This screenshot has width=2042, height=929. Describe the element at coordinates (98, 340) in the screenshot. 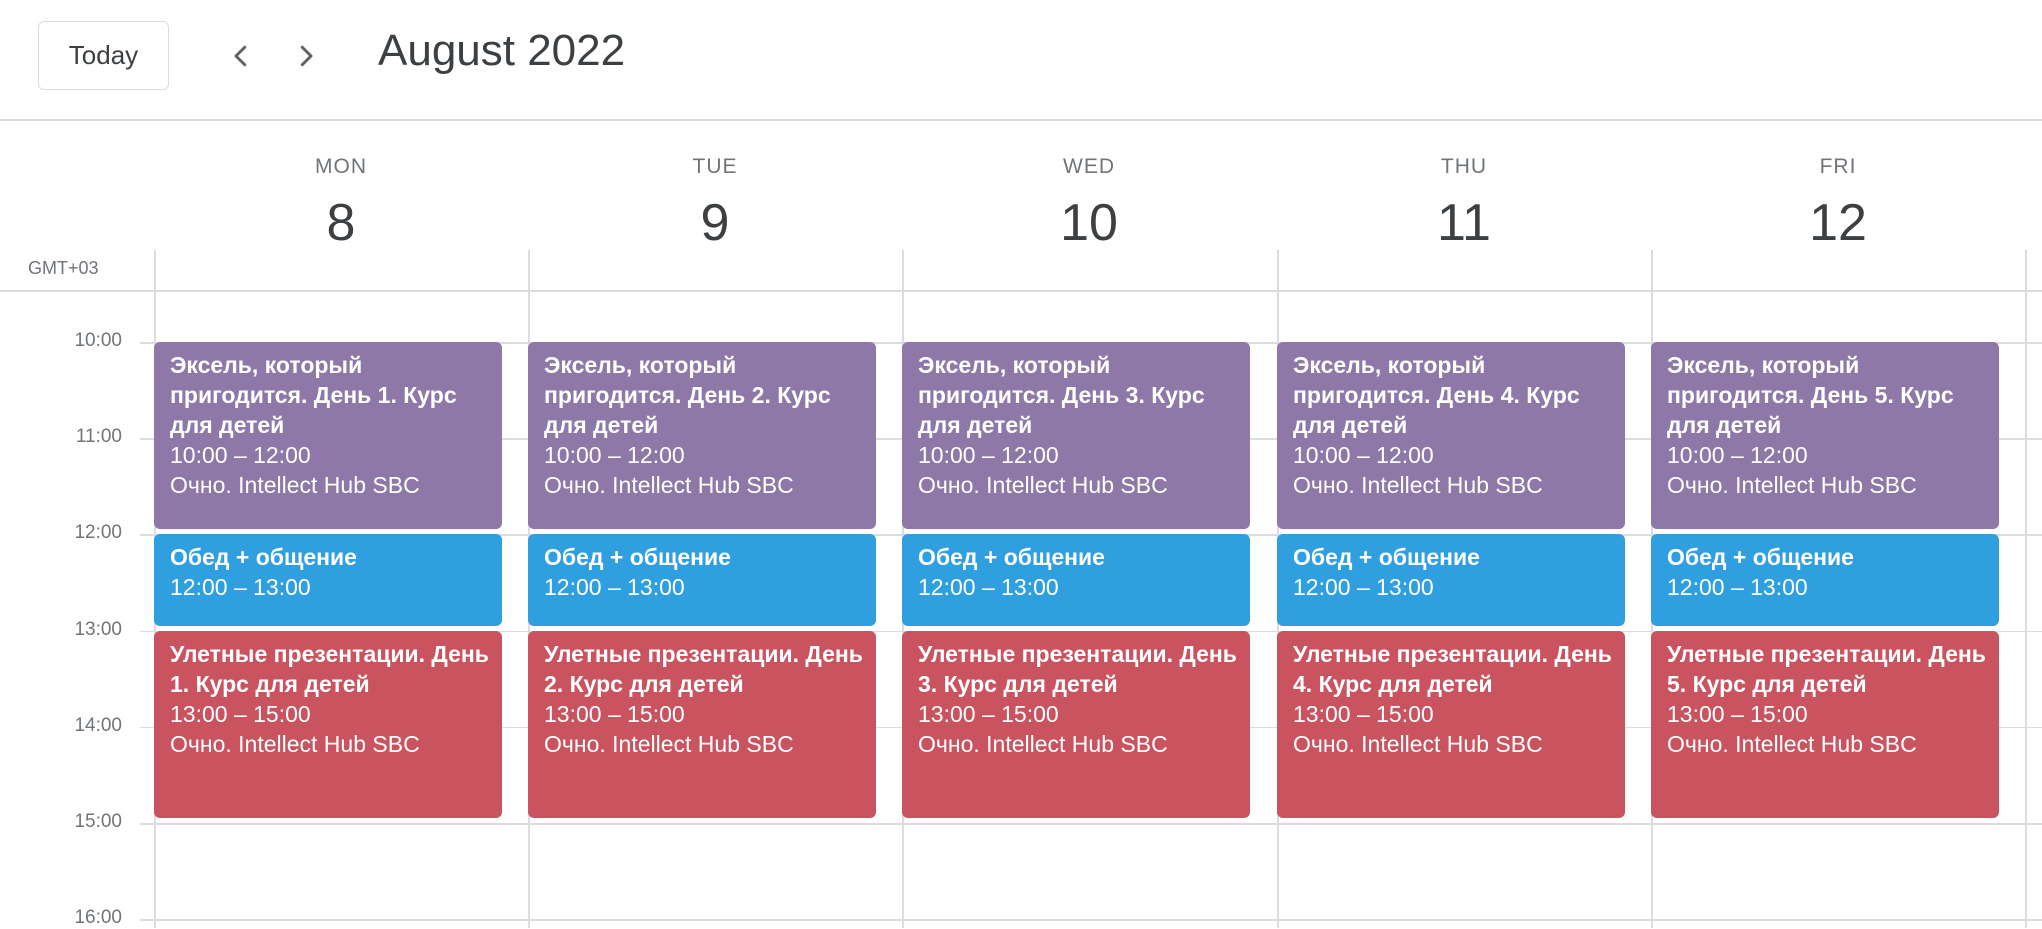

I see `hour-label: 10:00` at that location.